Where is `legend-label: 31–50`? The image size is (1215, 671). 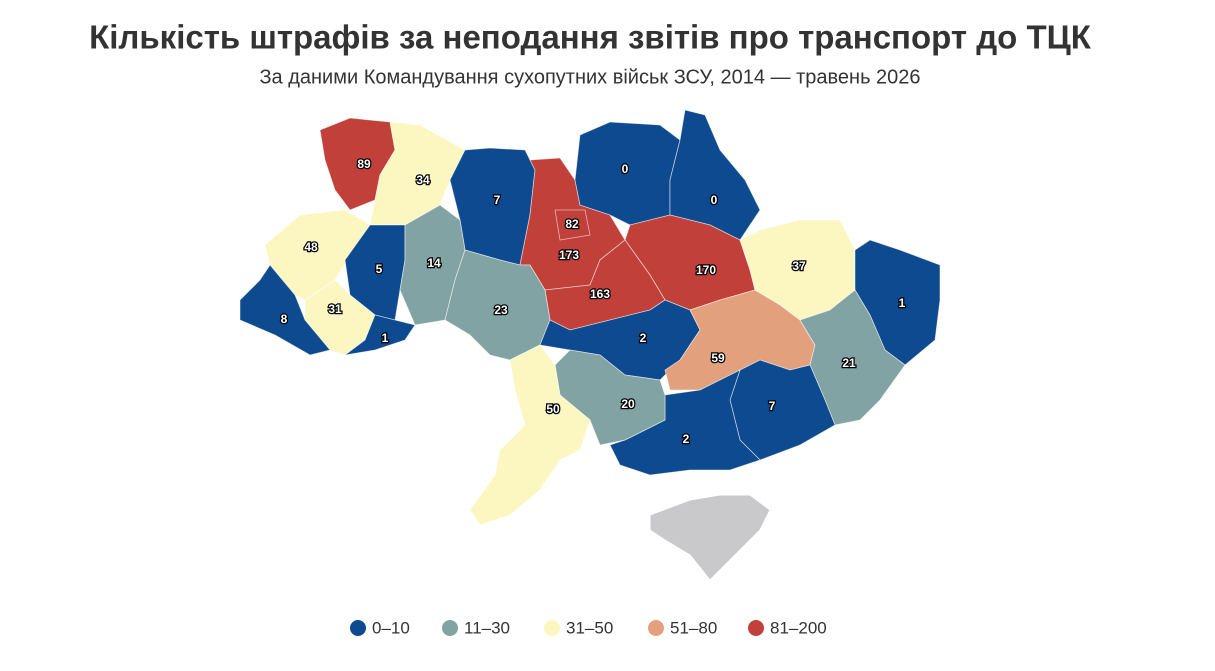 legend-label: 31–50 is located at coordinates (589, 627).